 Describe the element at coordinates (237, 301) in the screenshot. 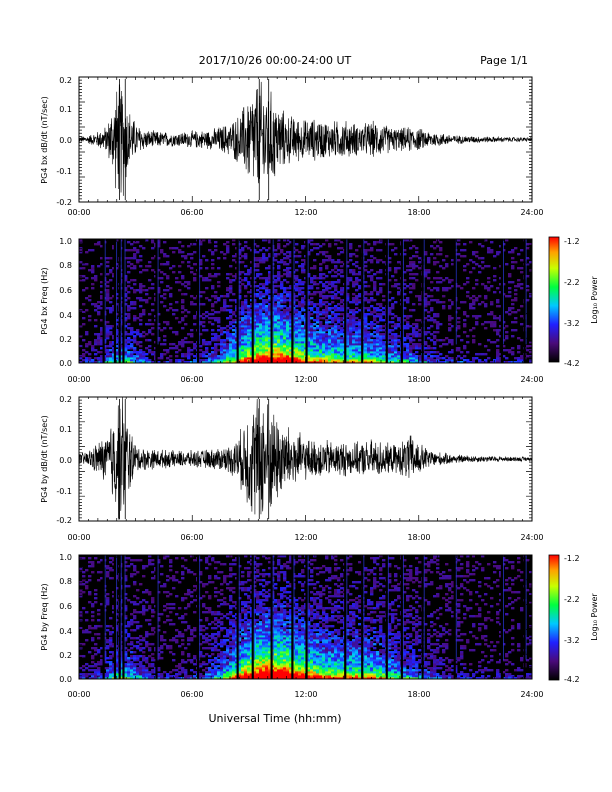

I see `spectrogram-gap-line` at that location.